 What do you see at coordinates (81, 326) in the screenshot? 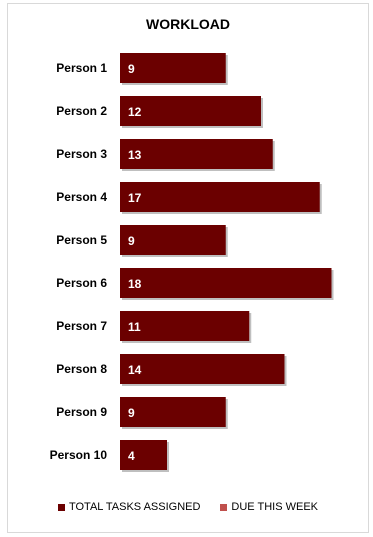
I see `category-label: Person 7` at bounding box center [81, 326].